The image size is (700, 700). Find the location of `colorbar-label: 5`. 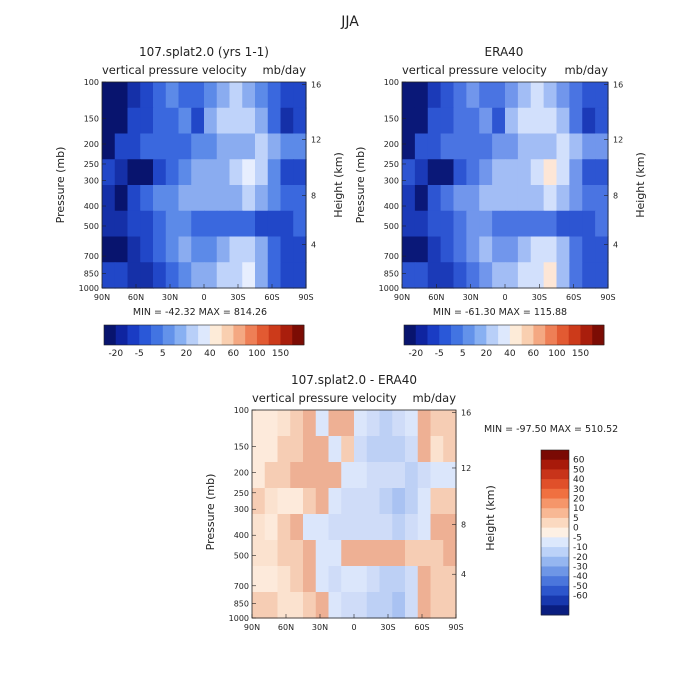

colorbar-label: 5 is located at coordinates (576, 519).